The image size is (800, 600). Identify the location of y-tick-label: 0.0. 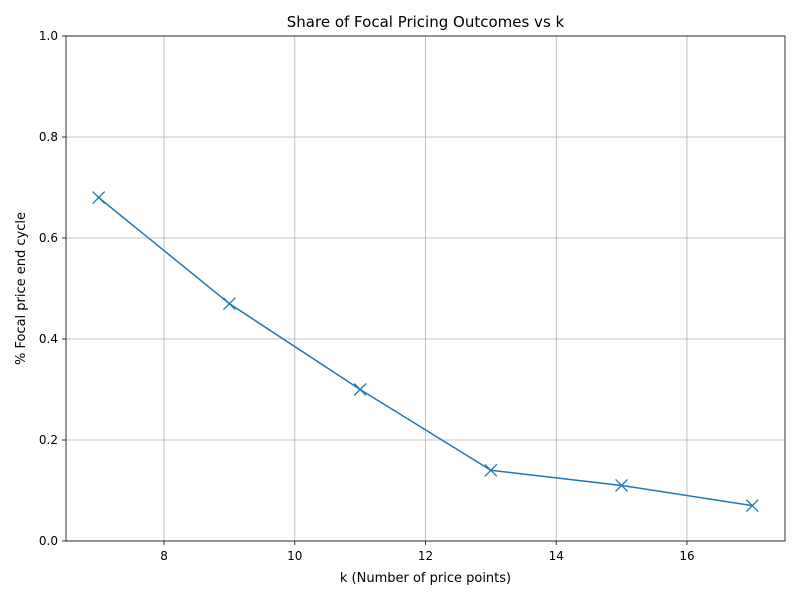
(48, 541).